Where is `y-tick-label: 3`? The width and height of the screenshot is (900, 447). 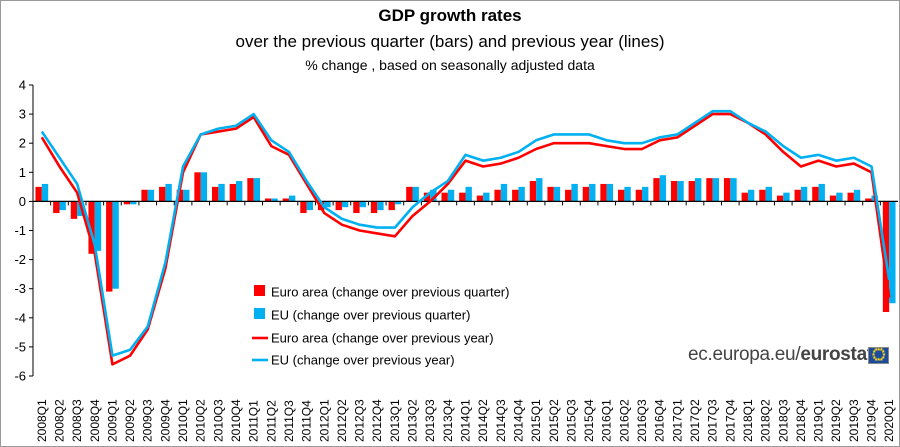
y-tick-label: 3 is located at coordinates (22, 114).